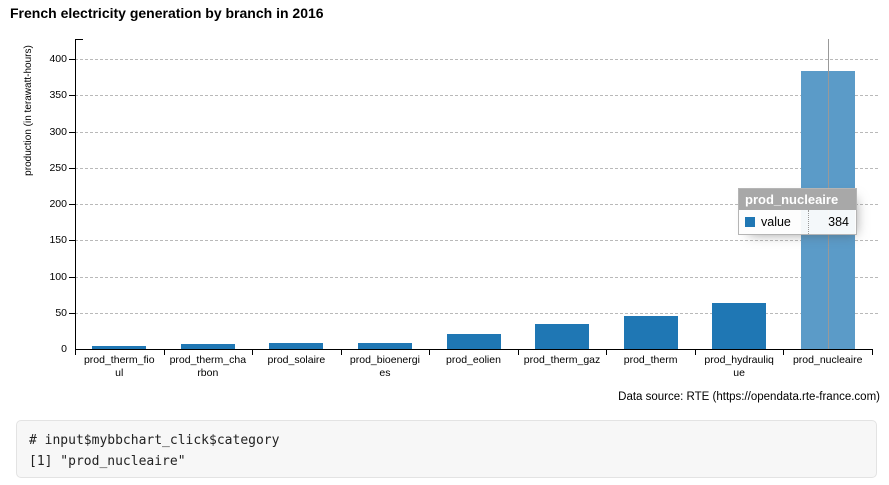  I want to click on chart-tooltip: prod_nucleaire value 384, so click(797, 211).